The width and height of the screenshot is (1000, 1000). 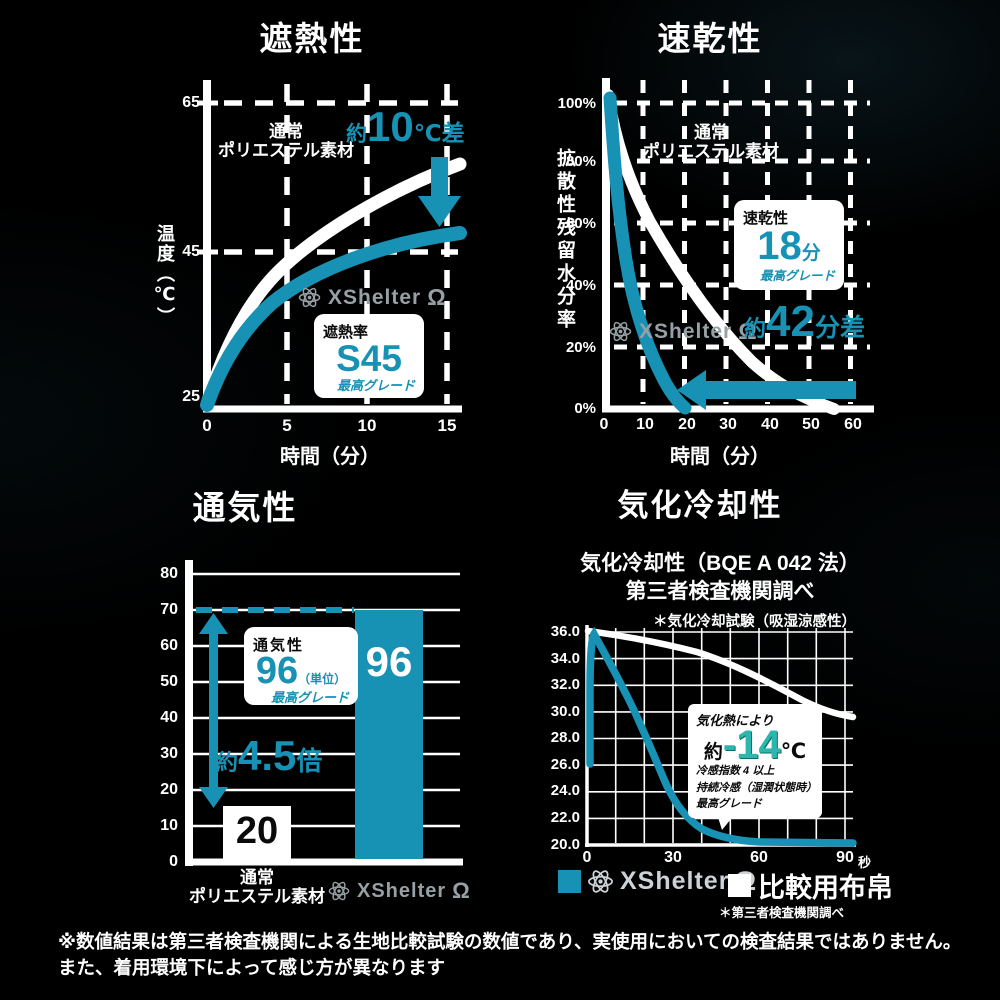 What do you see at coordinates (169, 825) in the screenshot?
I see `breath-y-tick: 10` at bounding box center [169, 825].